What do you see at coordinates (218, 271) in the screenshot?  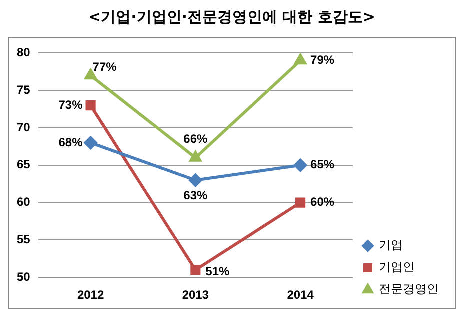 I see `data-label: 51%` at bounding box center [218, 271].